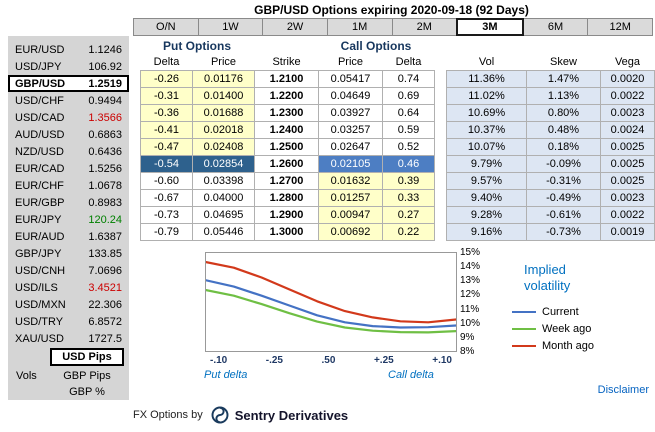 The image size is (655, 432). I want to click on vol-header-row: Vol Skew Vega, so click(550, 62).